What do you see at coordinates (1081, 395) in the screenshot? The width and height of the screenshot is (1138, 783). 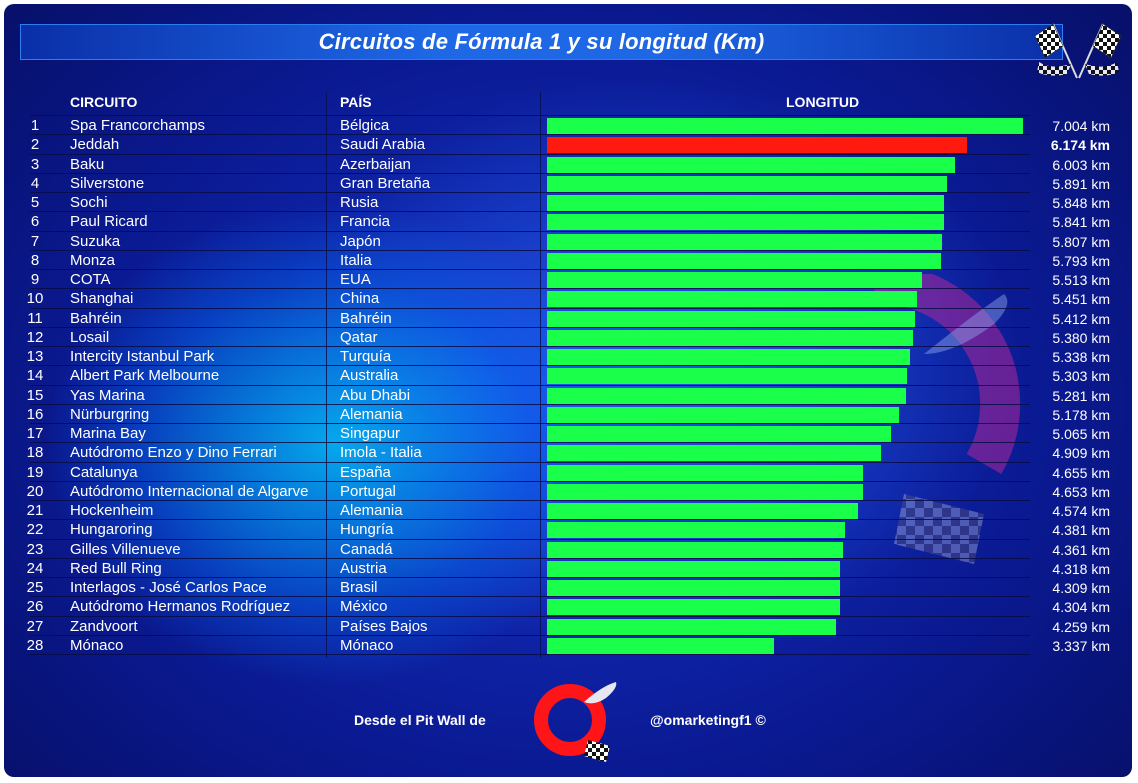 I see `length-label: 5.281 km` at bounding box center [1081, 395].